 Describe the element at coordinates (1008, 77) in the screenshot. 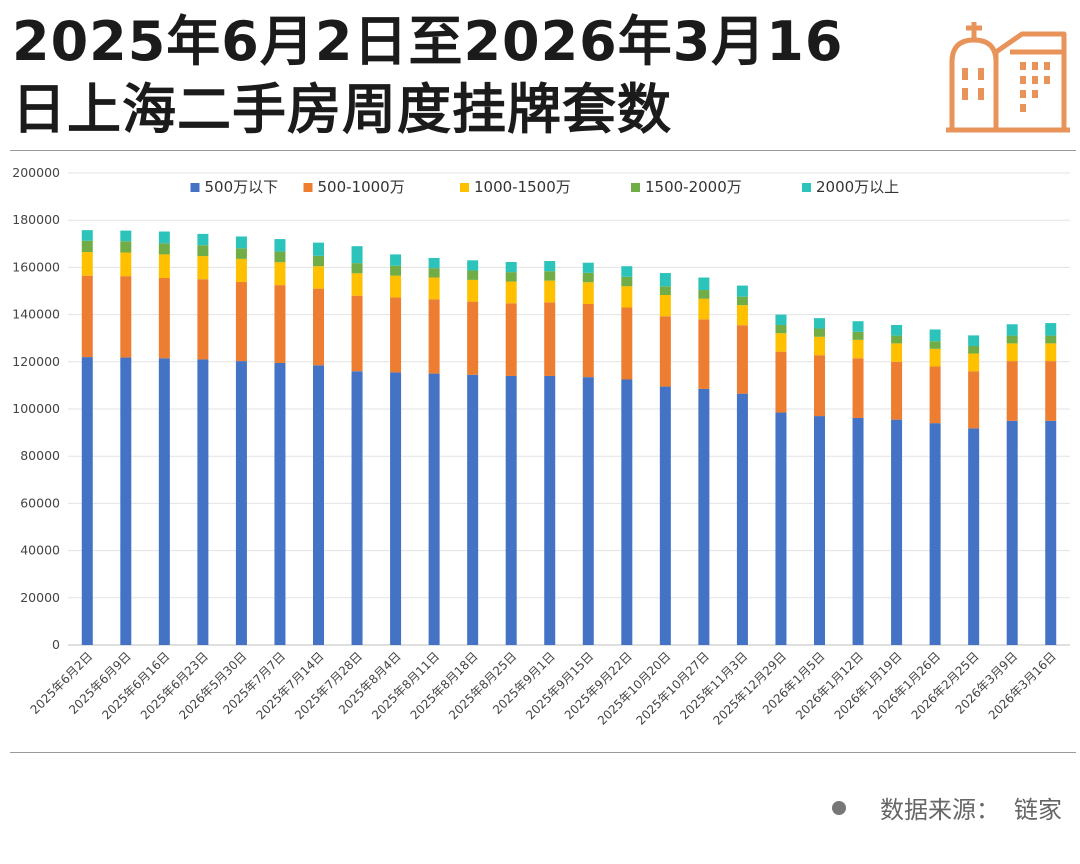

I see `building-icon` at that location.